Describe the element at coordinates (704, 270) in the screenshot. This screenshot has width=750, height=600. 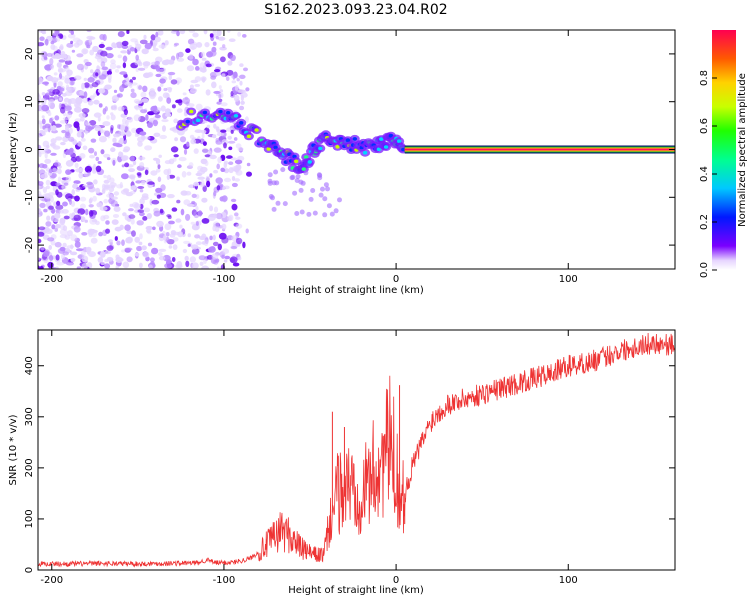
I see `colorbar-tick-label: 0.0` at that location.